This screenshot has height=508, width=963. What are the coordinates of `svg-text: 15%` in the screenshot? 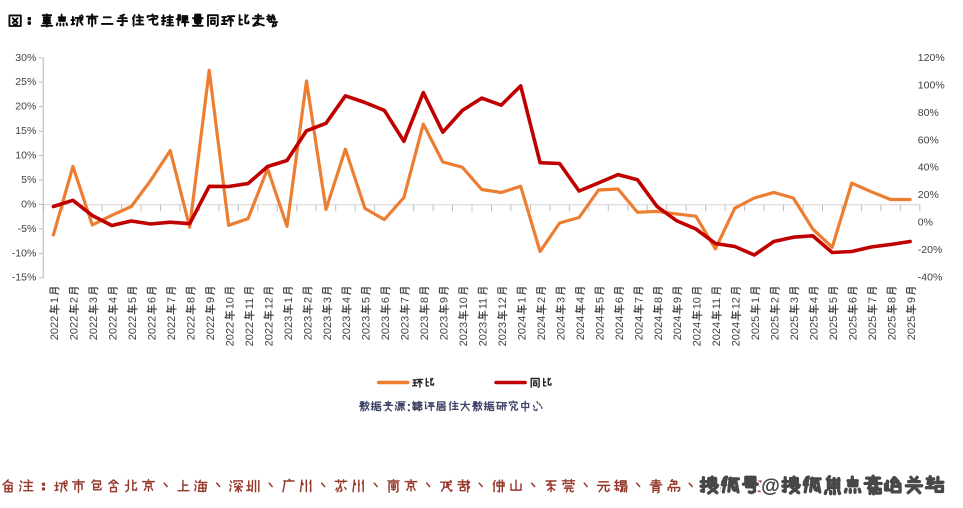 It's located at (25, 131).